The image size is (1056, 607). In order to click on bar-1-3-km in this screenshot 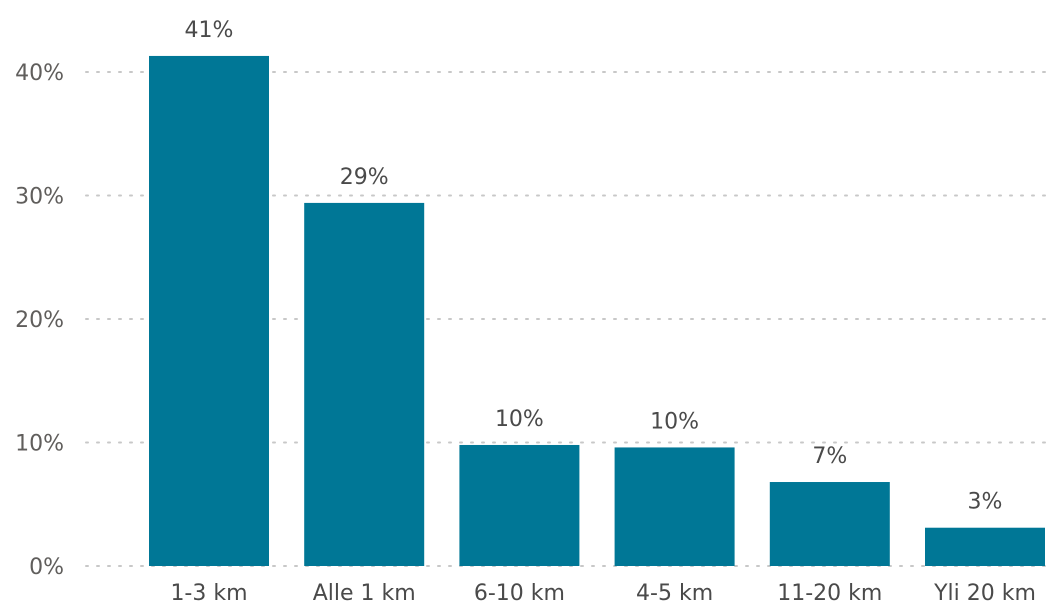, I will do `click(209, 310)`.